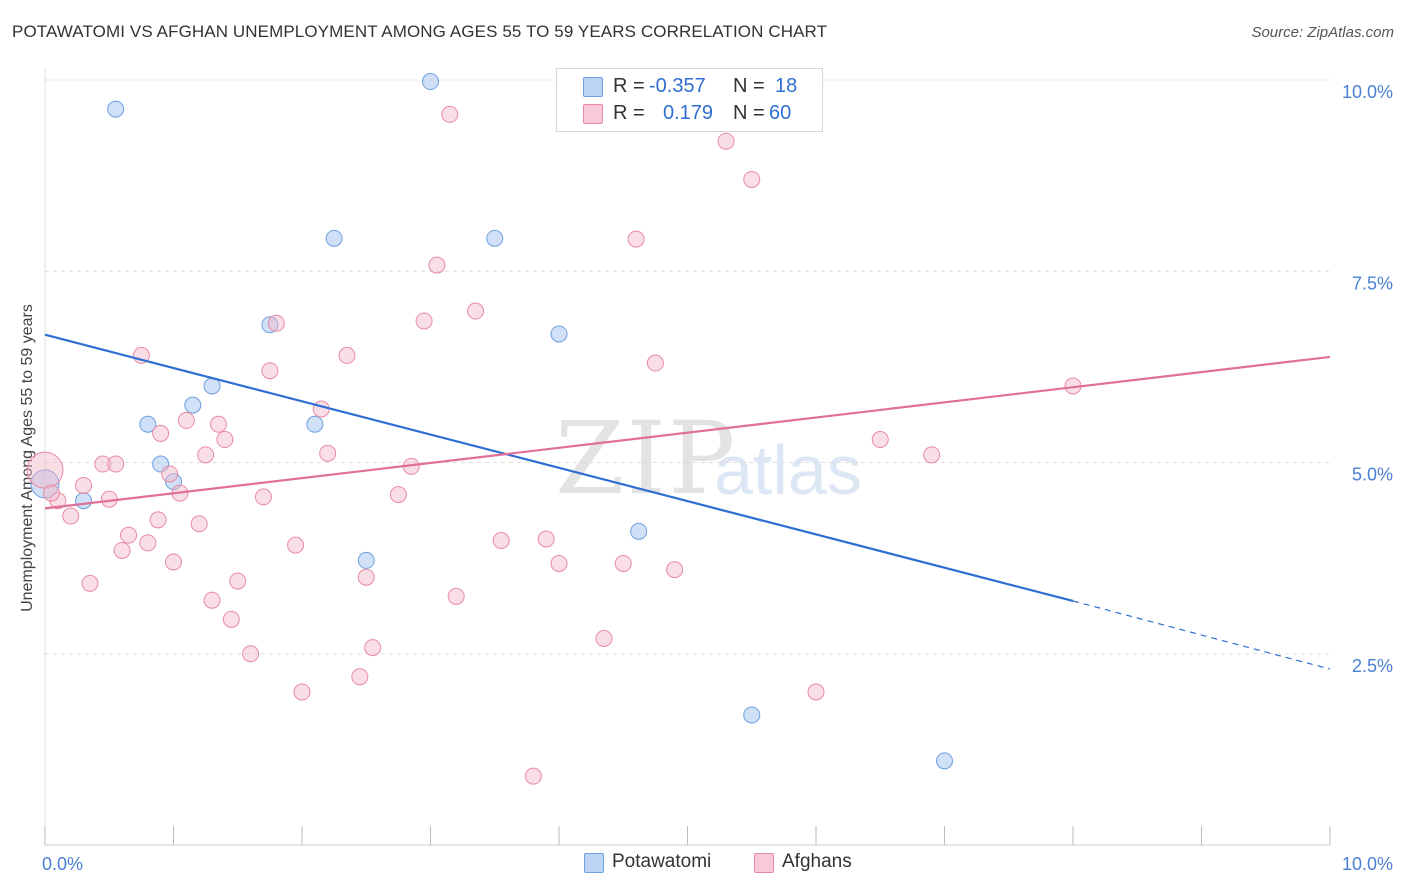 The height and width of the screenshot is (892, 1406). Describe the element at coordinates (593, 87) in the screenshot. I see `legend-swatch-potawatomi` at that location.